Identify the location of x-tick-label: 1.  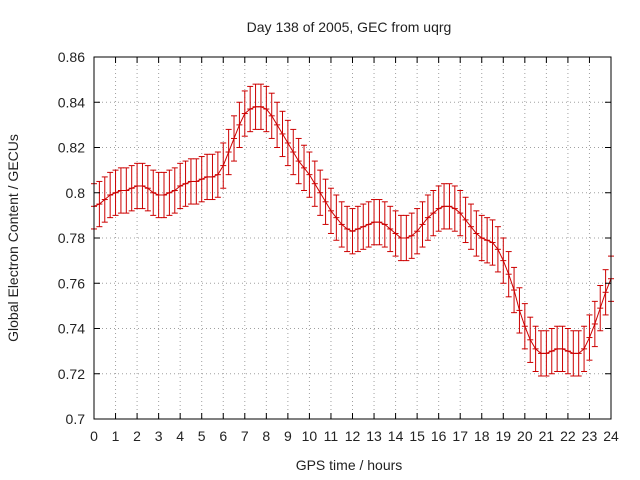
(116, 436).